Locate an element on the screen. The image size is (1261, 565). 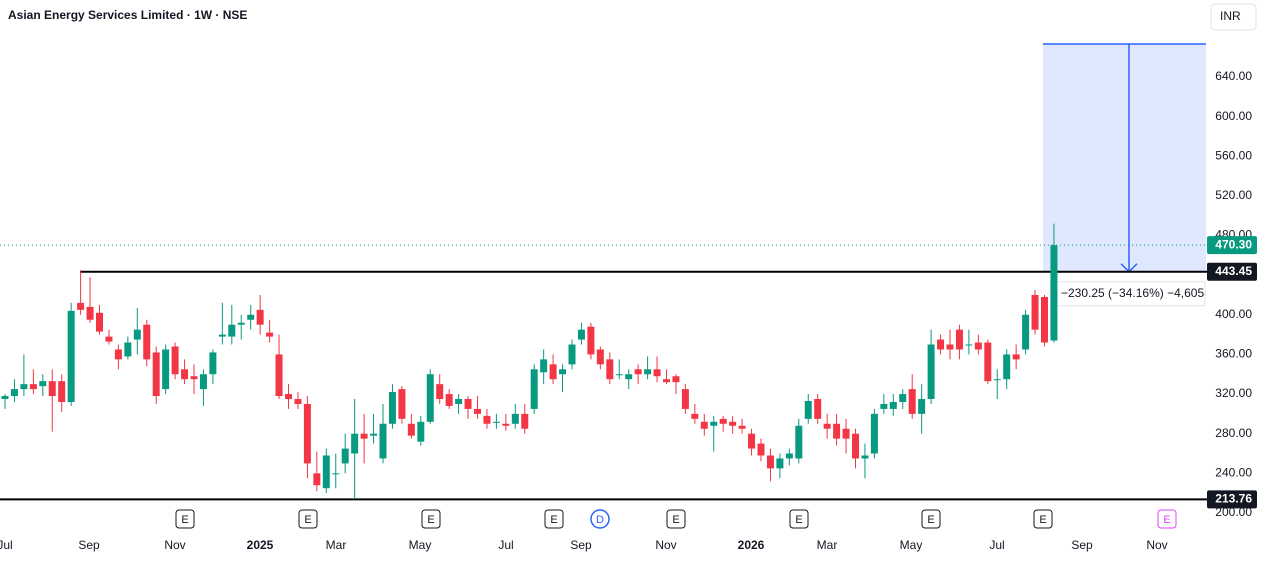
price-tag-label: 443.45 is located at coordinates (1233, 271).